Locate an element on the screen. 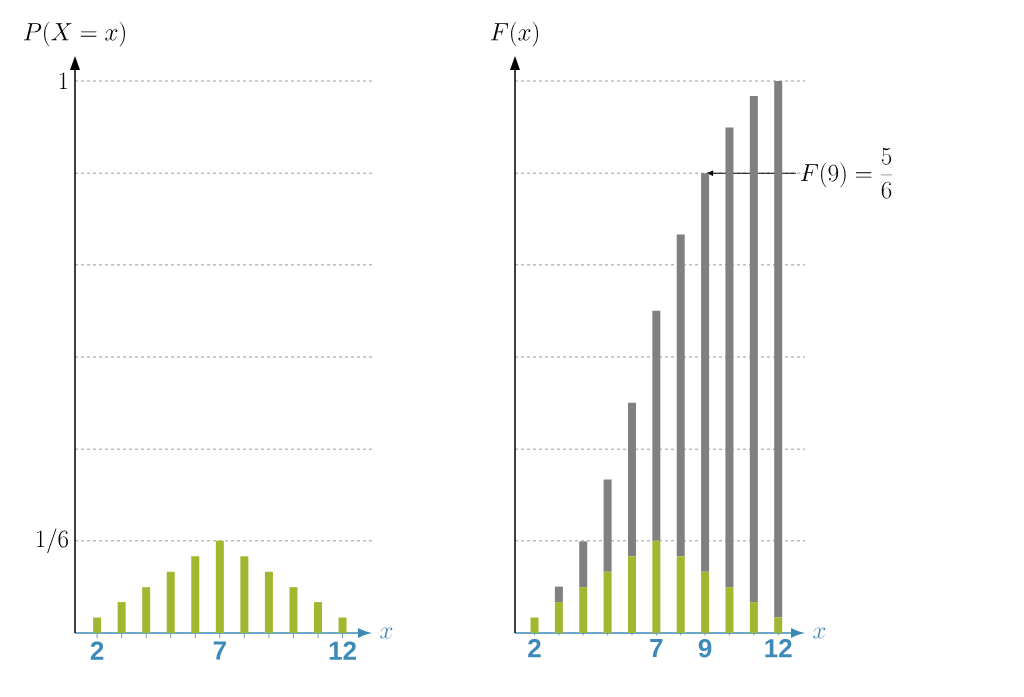 The height and width of the screenshot is (697, 1024). y-tick-label: $1$ is located at coordinates (63, 81).